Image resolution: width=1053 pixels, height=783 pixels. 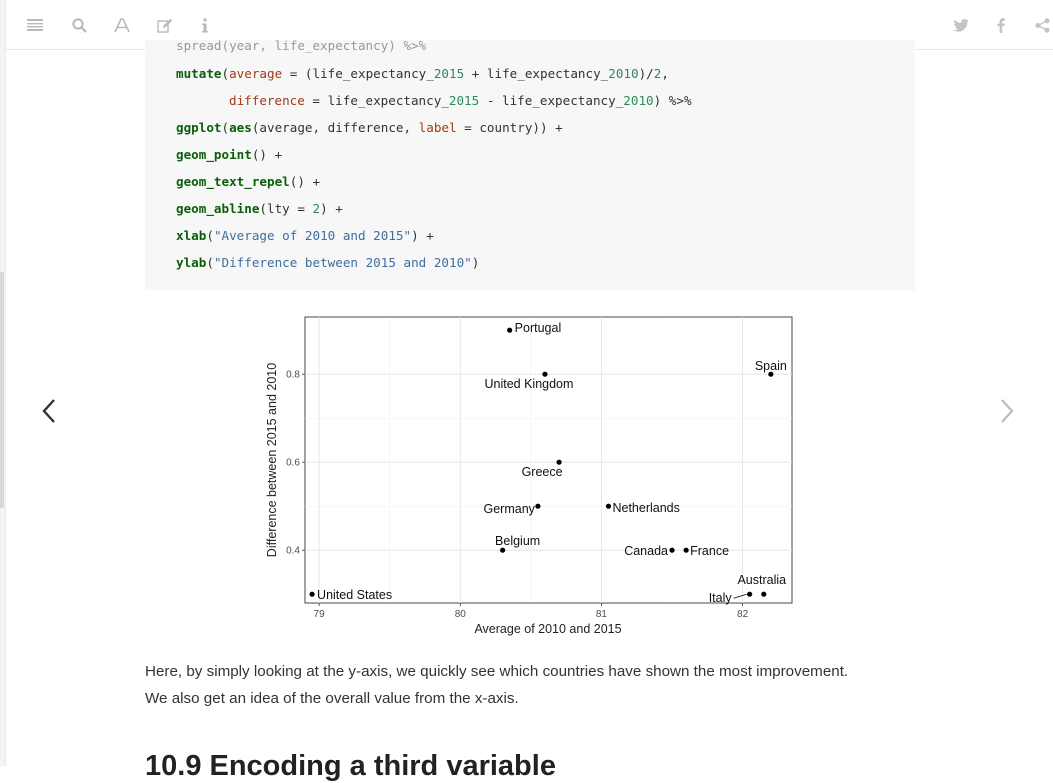 What do you see at coordinates (354, 595) in the screenshot?
I see `point-label: United States` at bounding box center [354, 595].